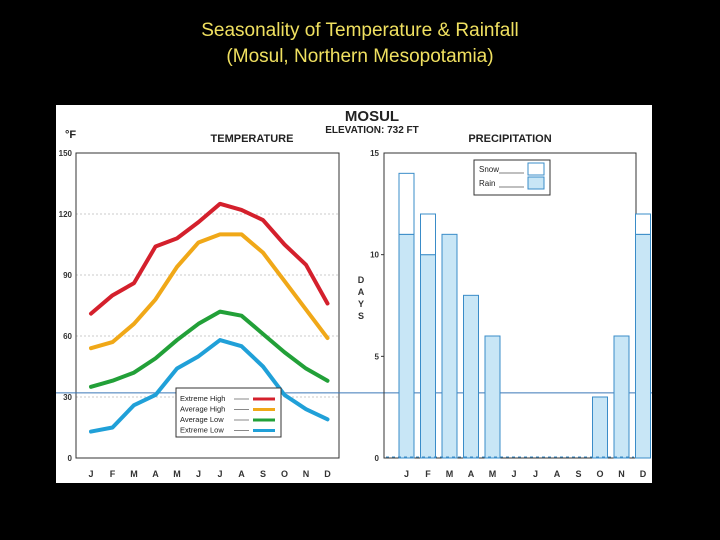  I want to click on temperature-y-unit: °F, so click(70, 135).